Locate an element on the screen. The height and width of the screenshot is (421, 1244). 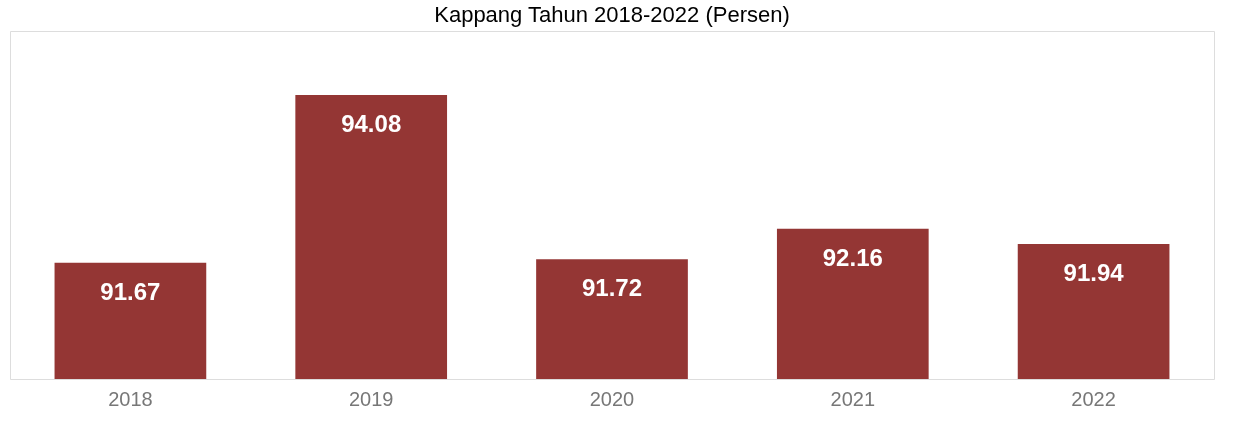
data-label: 91.94 is located at coordinates (1094, 272).